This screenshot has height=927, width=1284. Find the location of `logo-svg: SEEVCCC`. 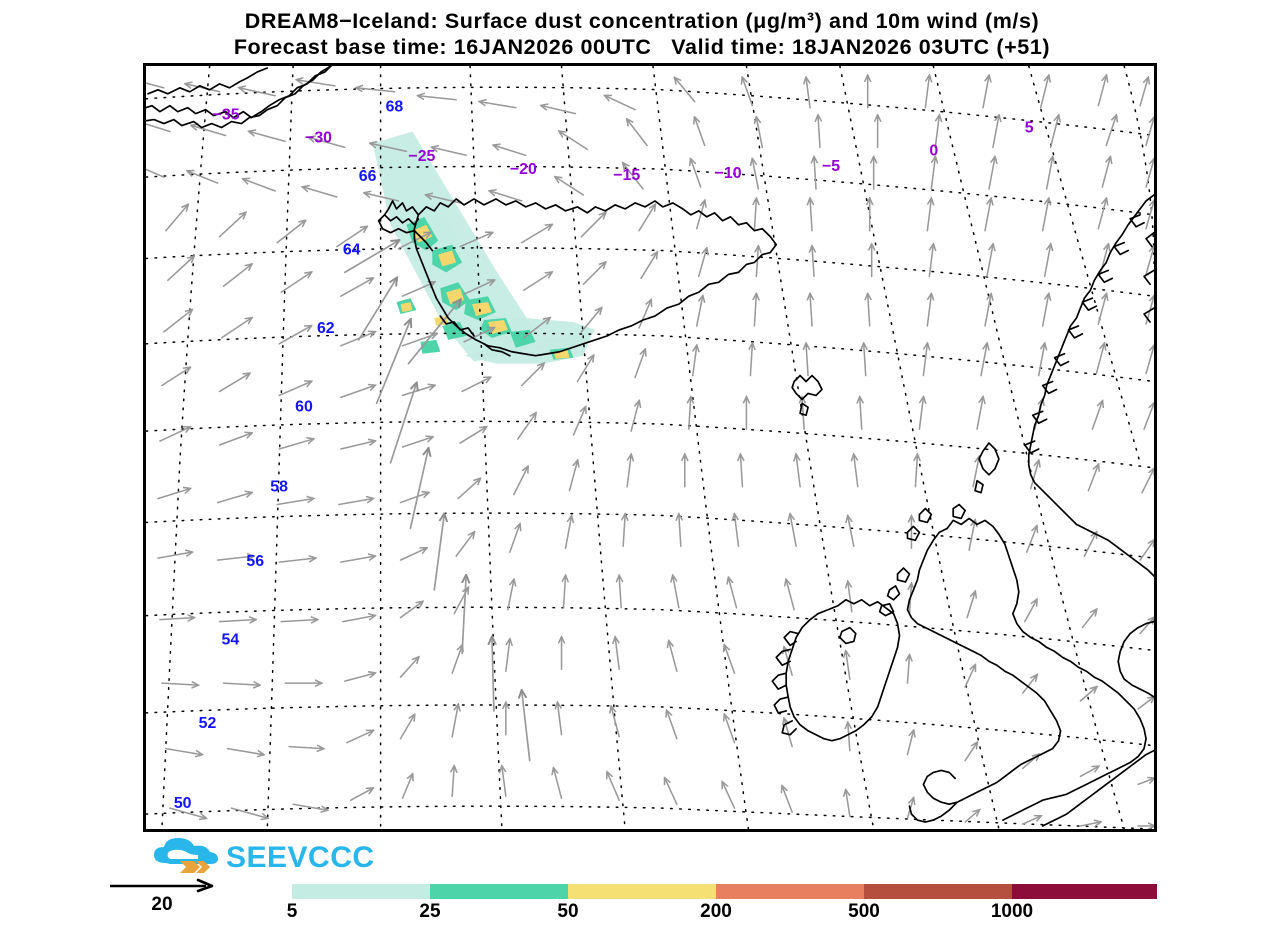

logo-svg: SEEVCCC is located at coordinates (264, 856).